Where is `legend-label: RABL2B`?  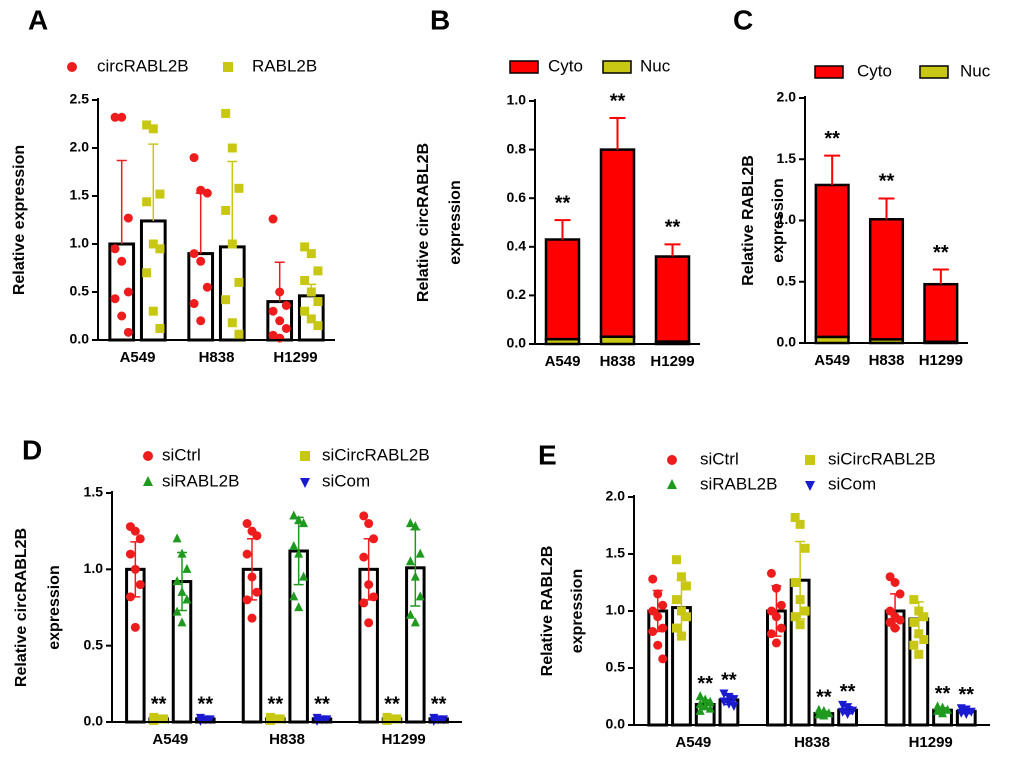
legend-label: RABL2B is located at coordinates (284, 65).